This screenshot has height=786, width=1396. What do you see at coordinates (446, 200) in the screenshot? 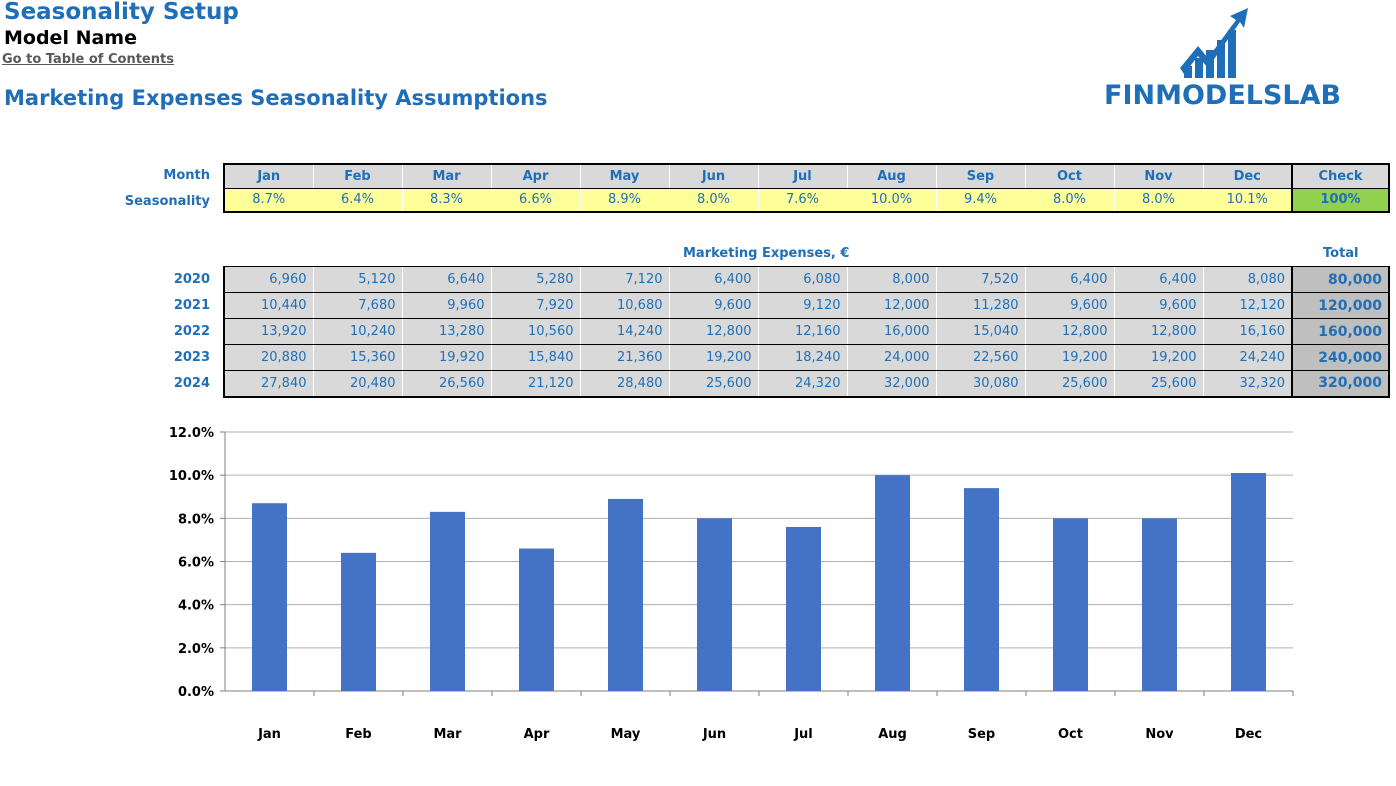
I see `seasonality-value-mar: 8.3%` at bounding box center [446, 200].